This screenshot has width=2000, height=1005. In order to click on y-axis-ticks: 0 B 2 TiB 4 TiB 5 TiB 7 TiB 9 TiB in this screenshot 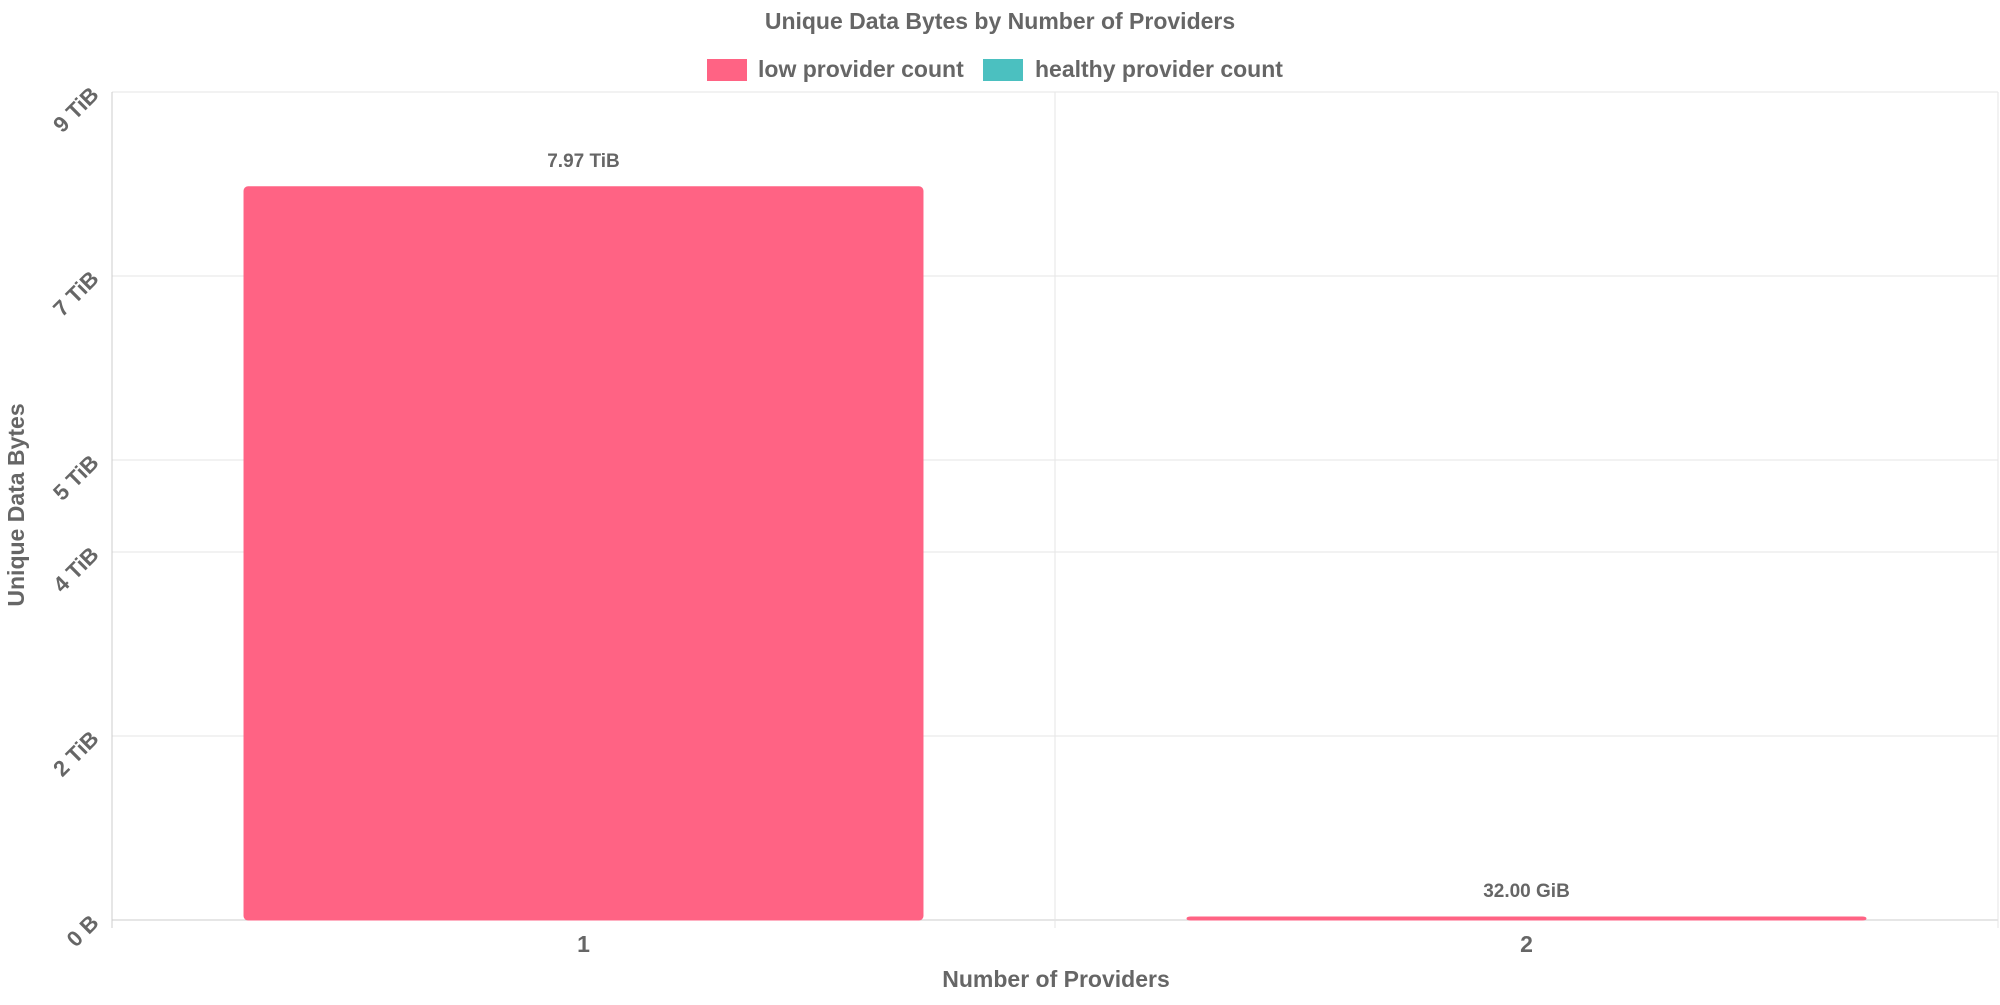, I will do `click(75, 517)`.